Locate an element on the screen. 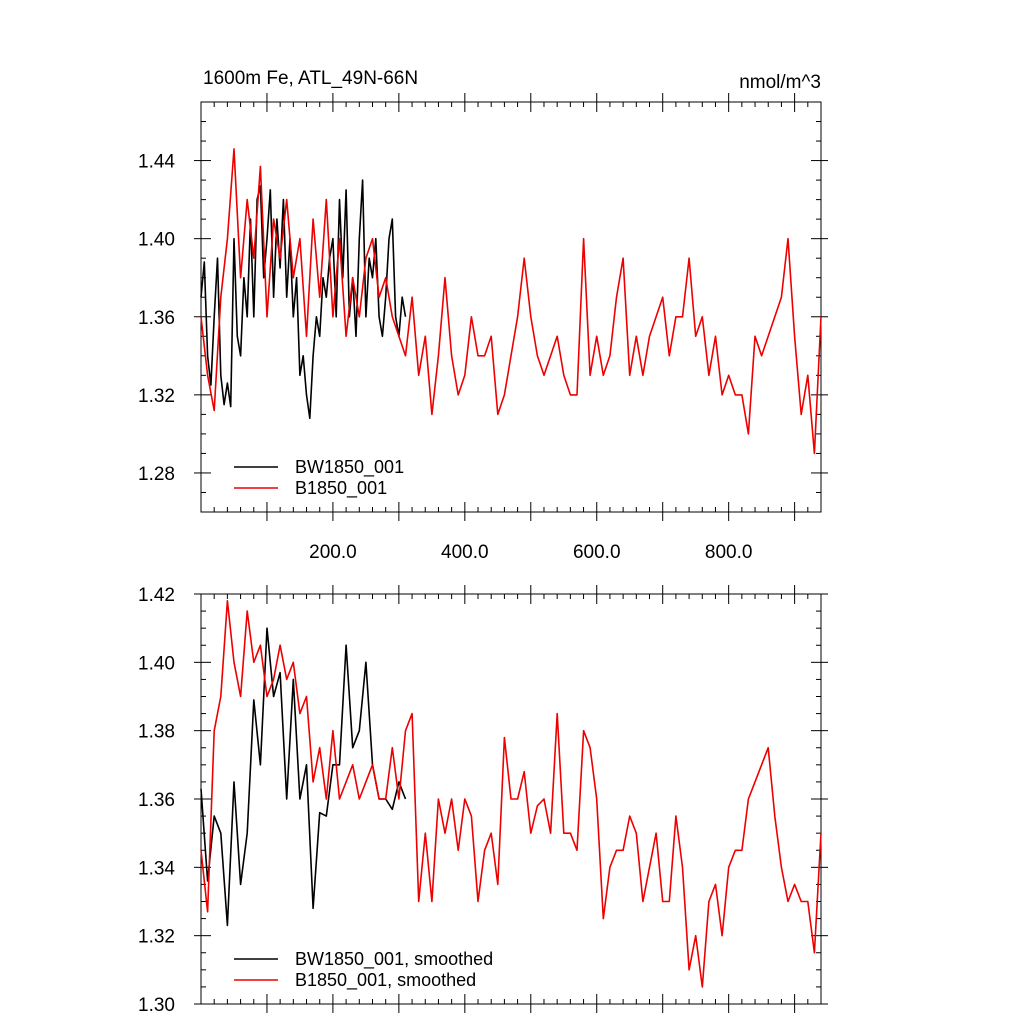 This screenshot has width=1024, height=1024. legend-label: B1850_001, smoothed is located at coordinates (385, 980).